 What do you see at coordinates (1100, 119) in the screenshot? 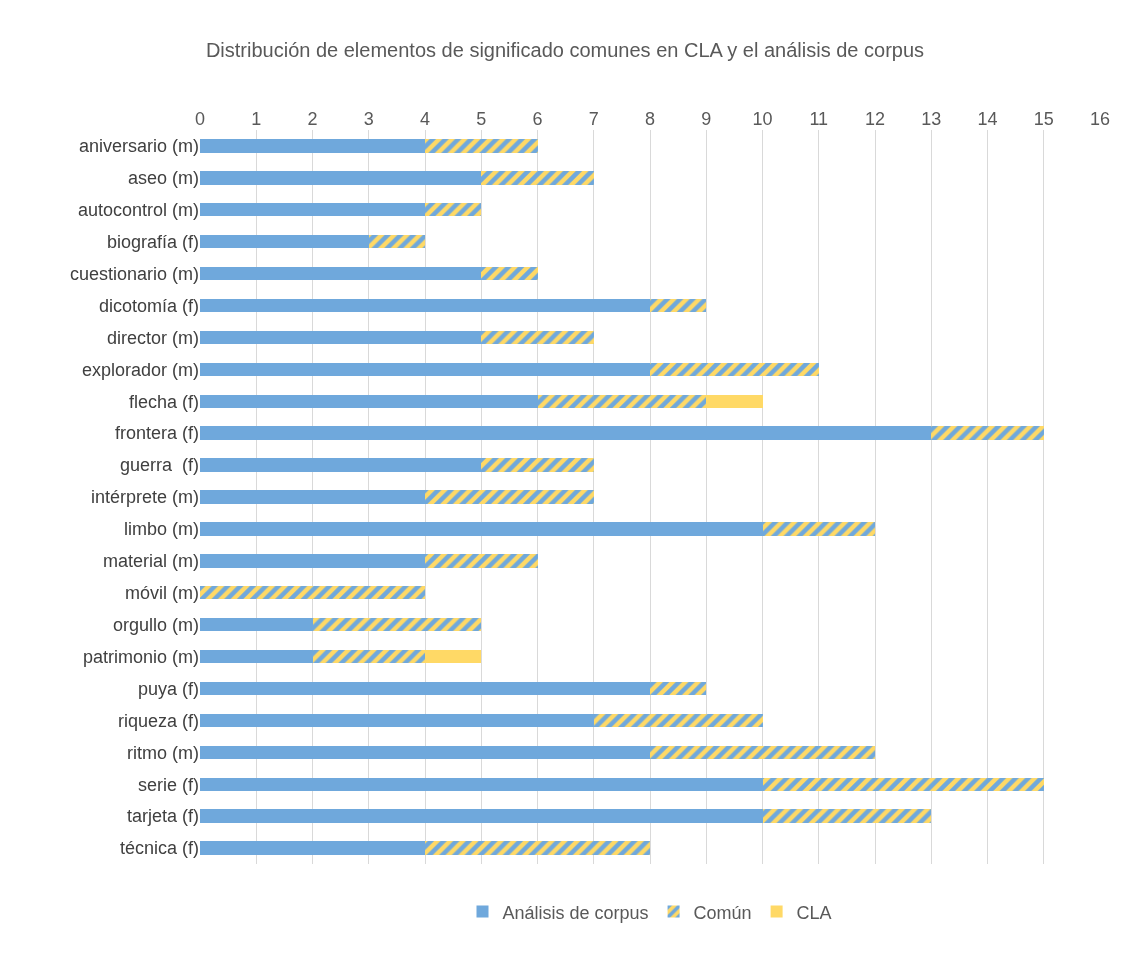
I see `x-tick-label: 16` at bounding box center [1100, 119].